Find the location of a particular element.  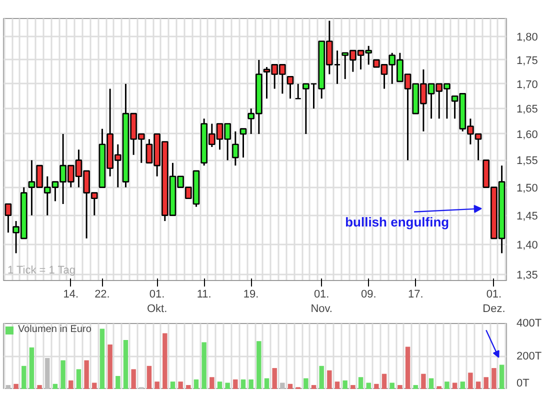

x-tick-label: 17. is located at coordinates (416, 294).